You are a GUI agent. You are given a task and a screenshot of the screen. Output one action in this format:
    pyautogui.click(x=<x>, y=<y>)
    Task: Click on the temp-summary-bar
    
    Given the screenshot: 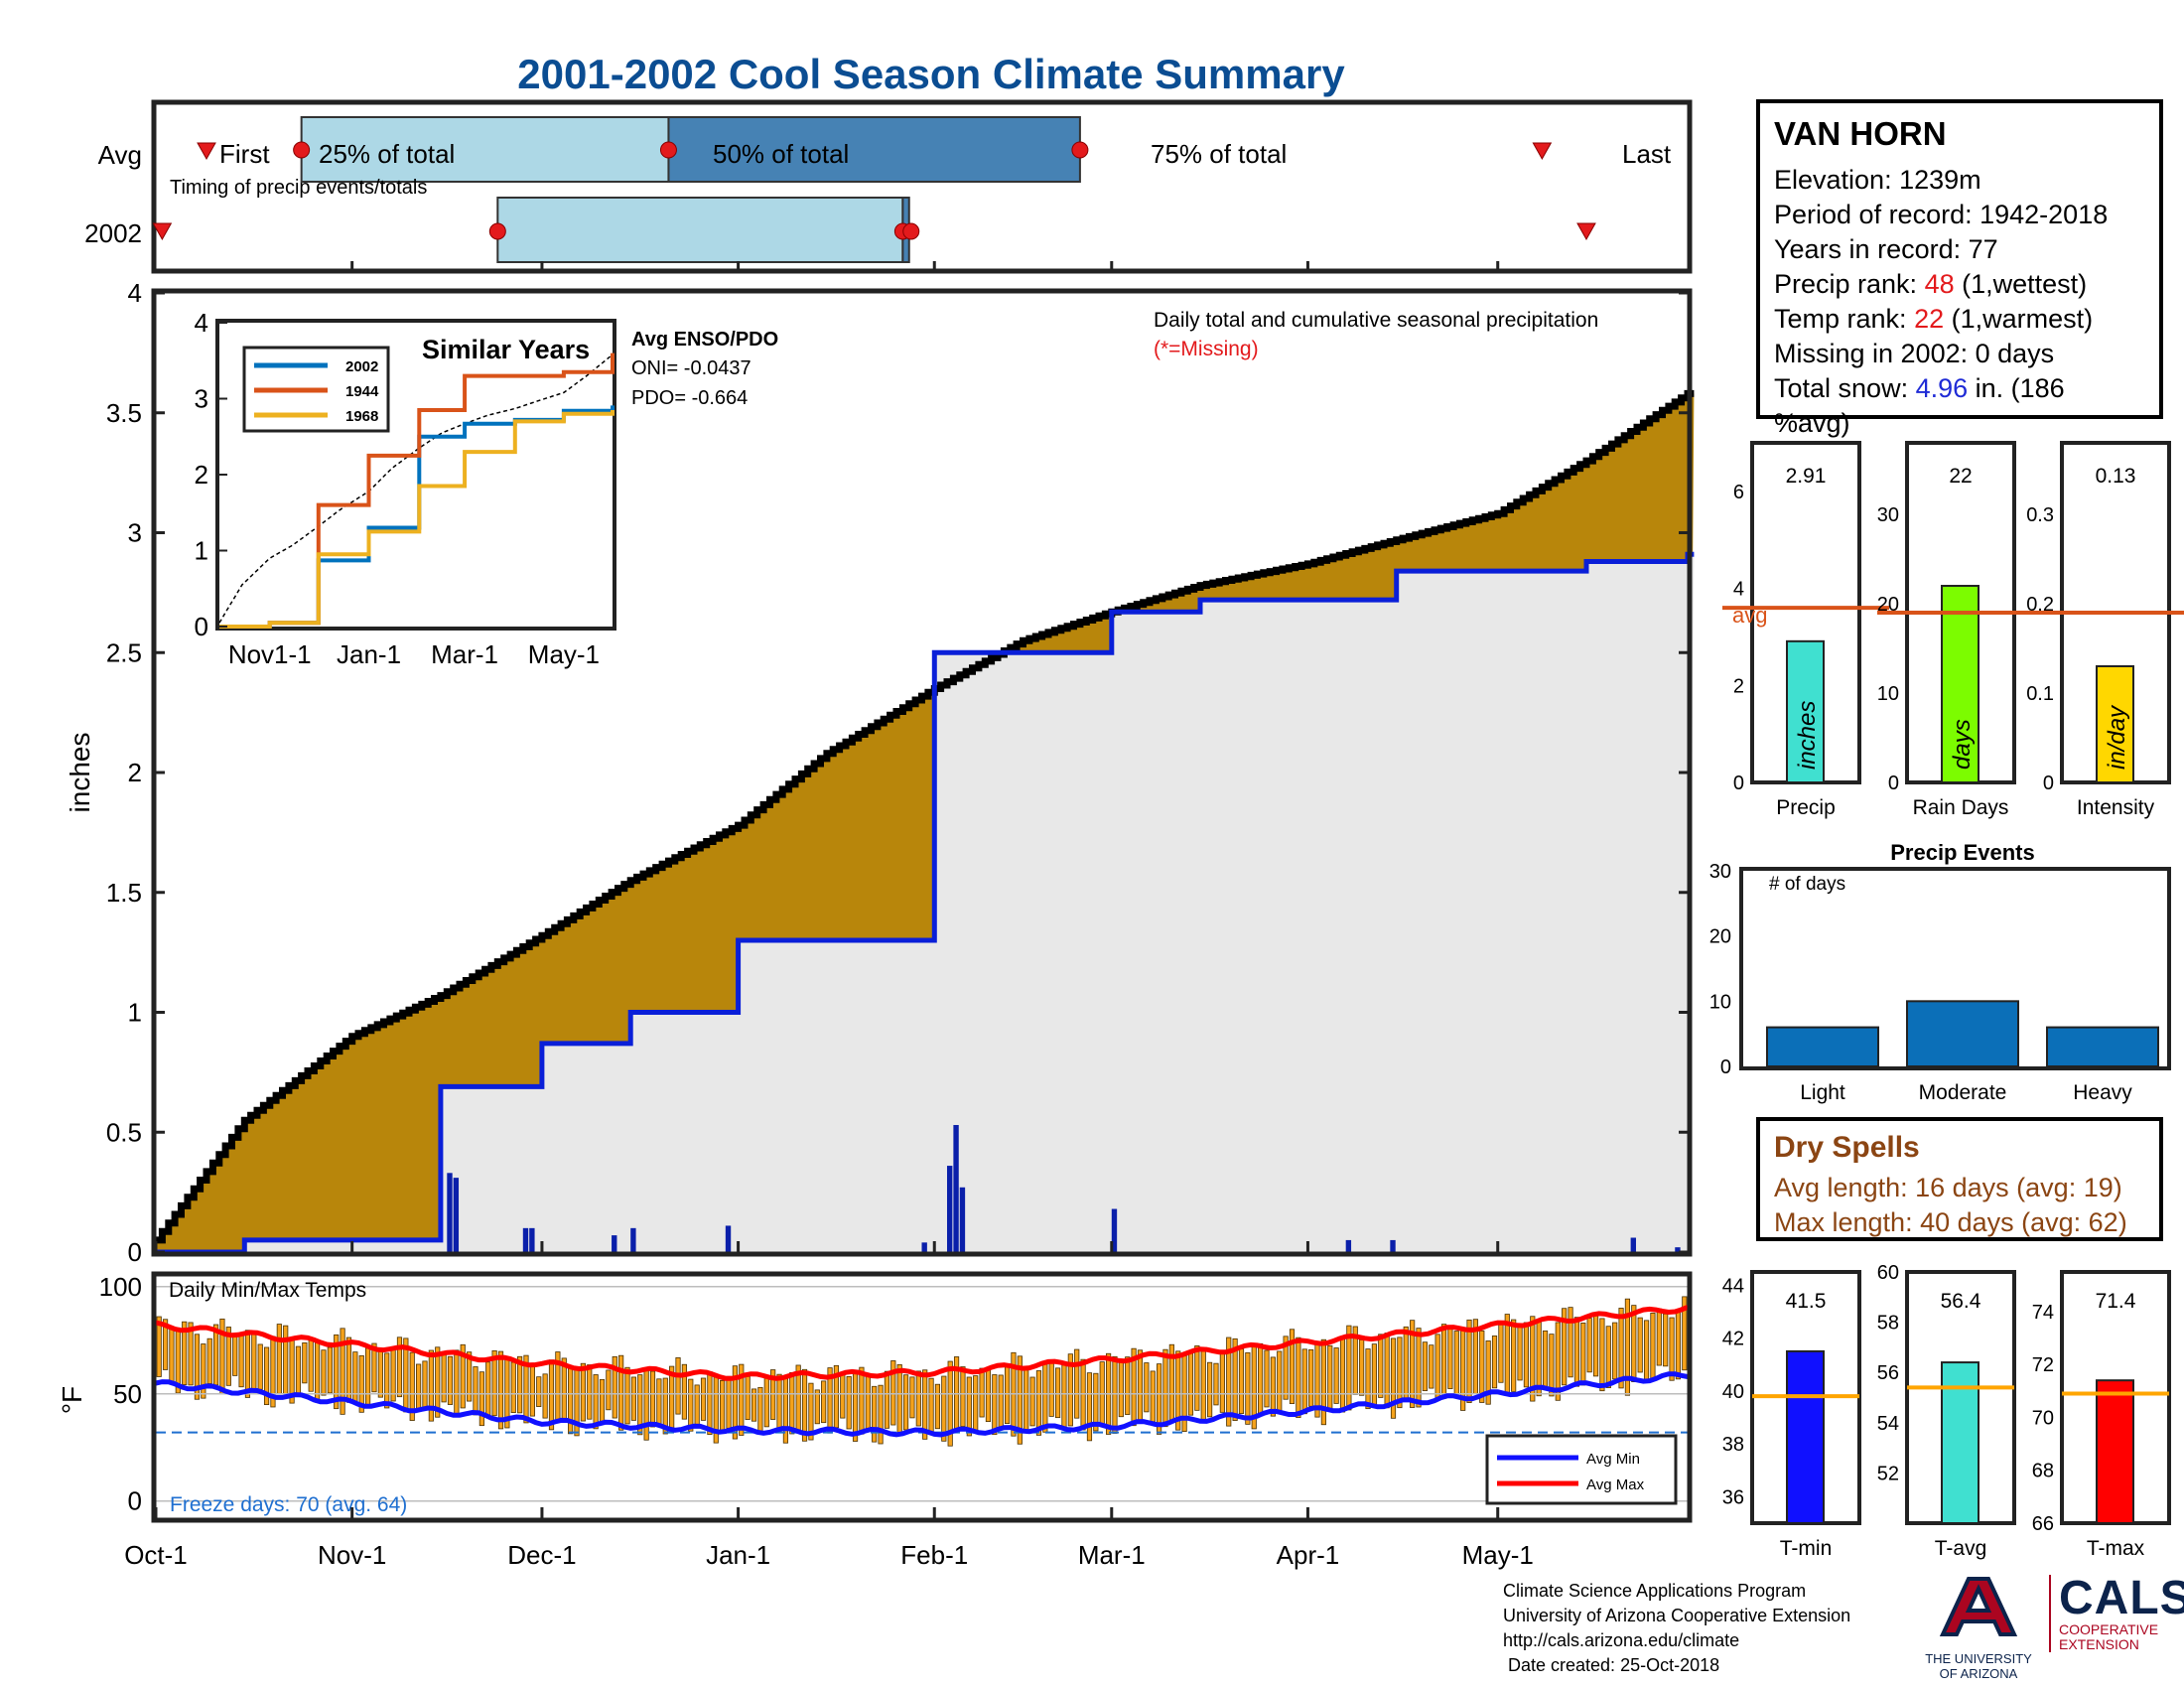 What is the action you would take?
    pyautogui.click(x=1805, y=1437)
    